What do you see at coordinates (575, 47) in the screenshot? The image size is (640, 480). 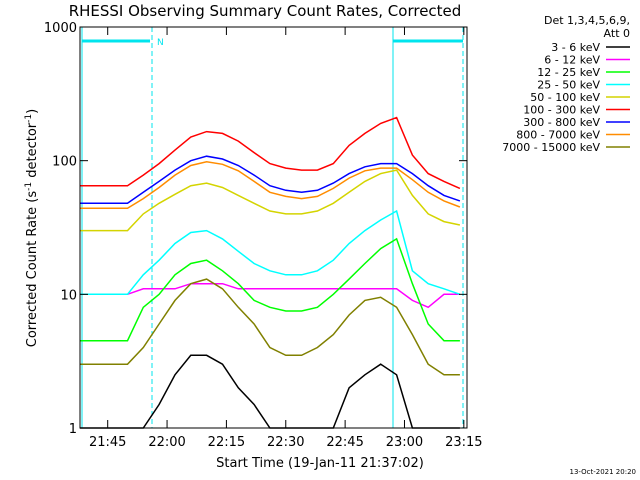 I see `legend-label: 3 - 6 keV` at bounding box center [575, 47].